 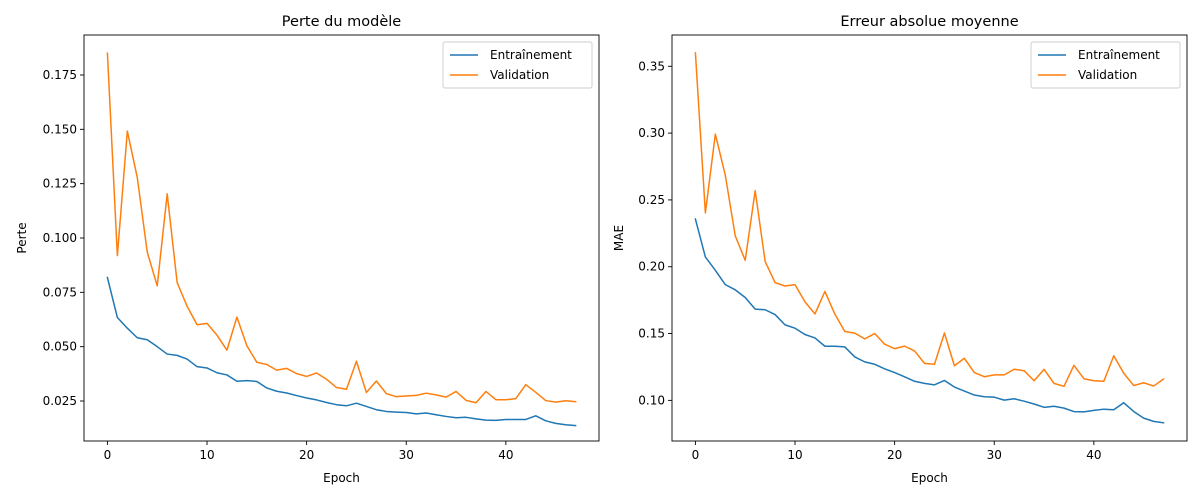 I want to click on loss-x-tick-label: 20, so click(x=306, y=455).